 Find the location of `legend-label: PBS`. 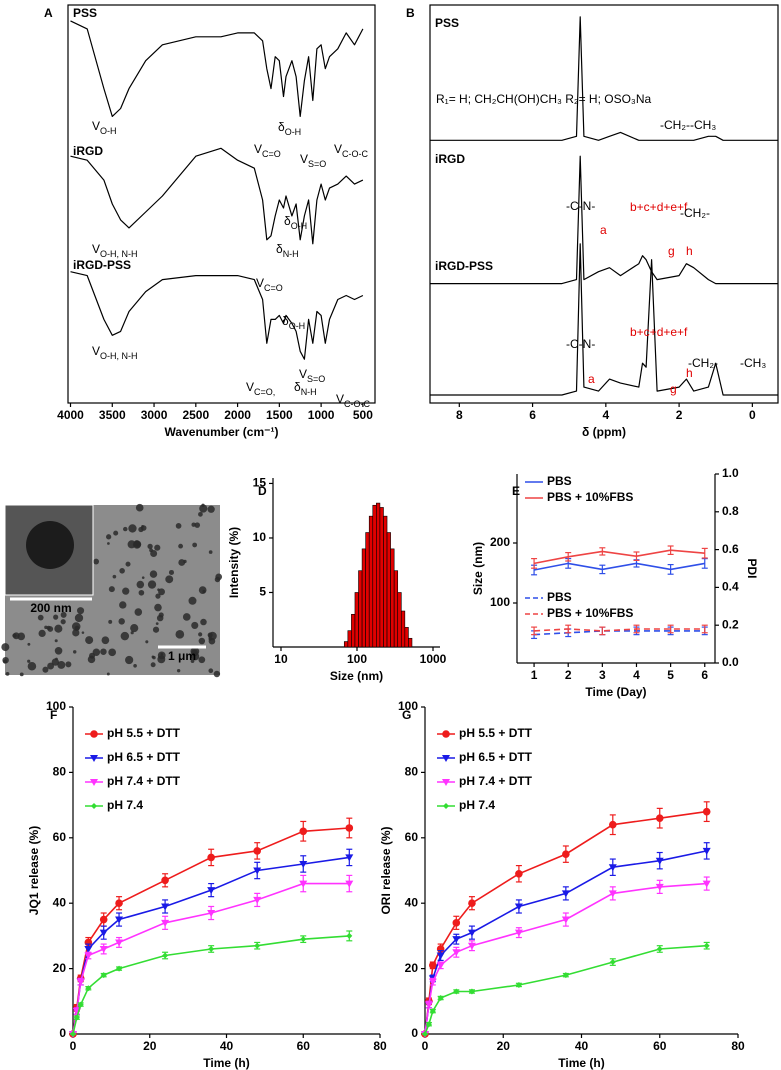

legend-label: PBS is located at coordinates (559, 597).